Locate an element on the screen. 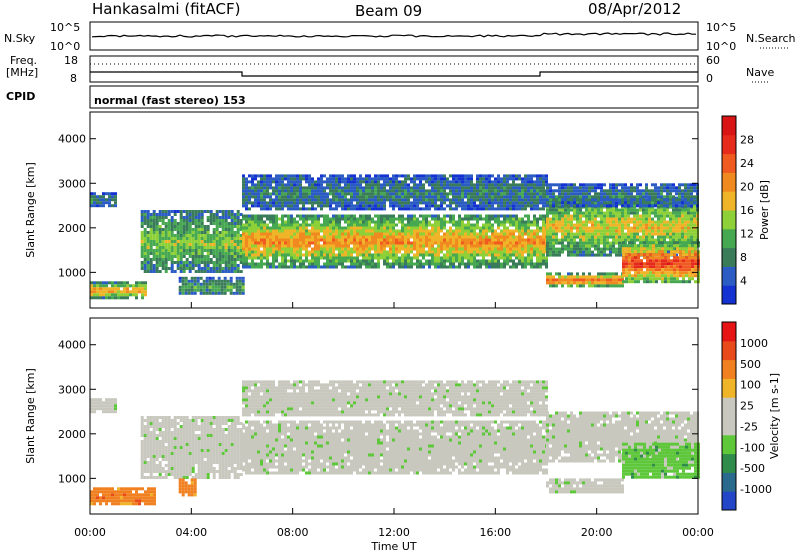  nsky-trace is located at coordinates (394, 35).